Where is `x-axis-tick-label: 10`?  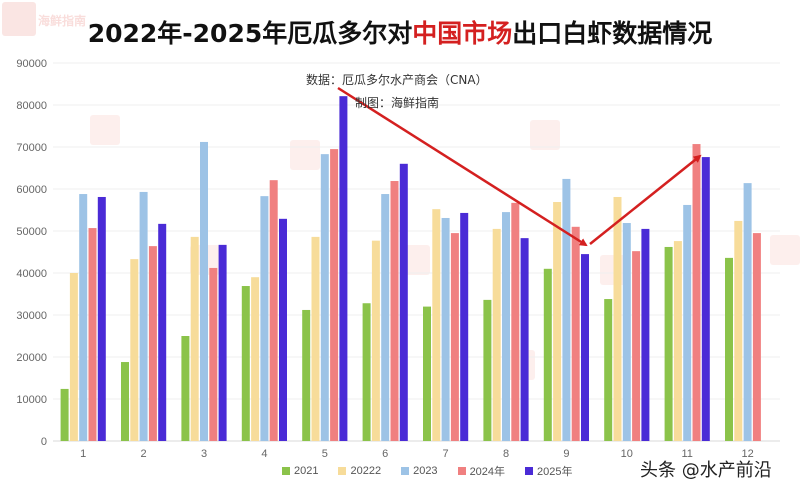 x-axis-tick-label: 10 is located at coordinates (627, 454).